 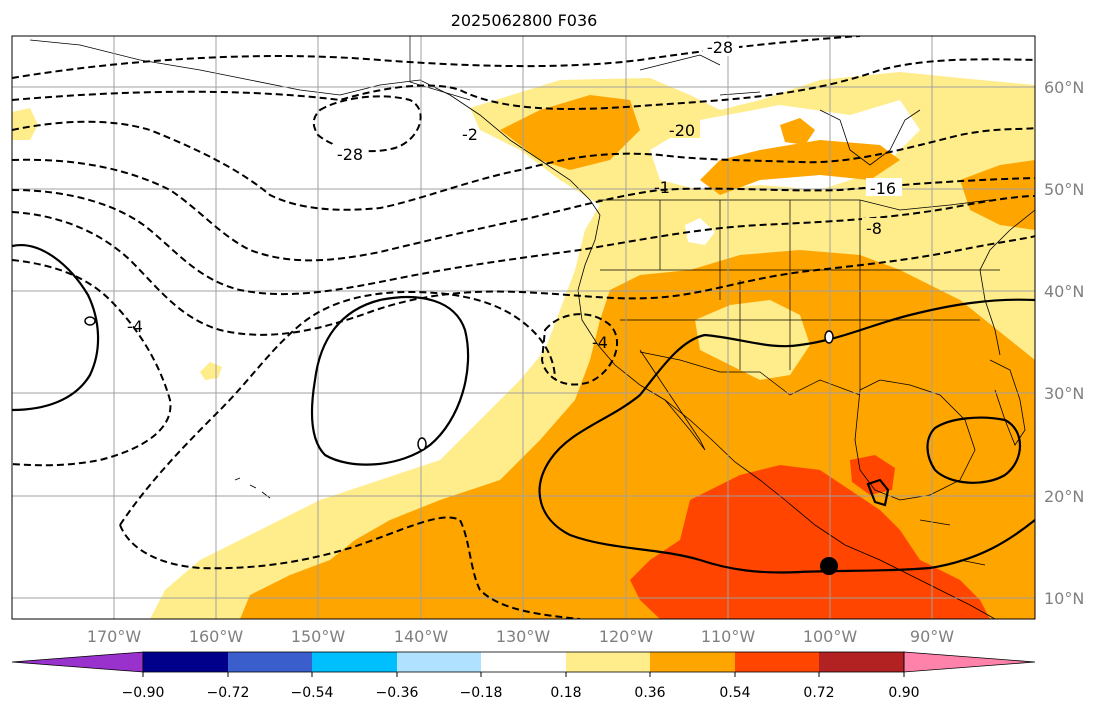 I want to click on coastline-alaska, so click(x=315, y=127).